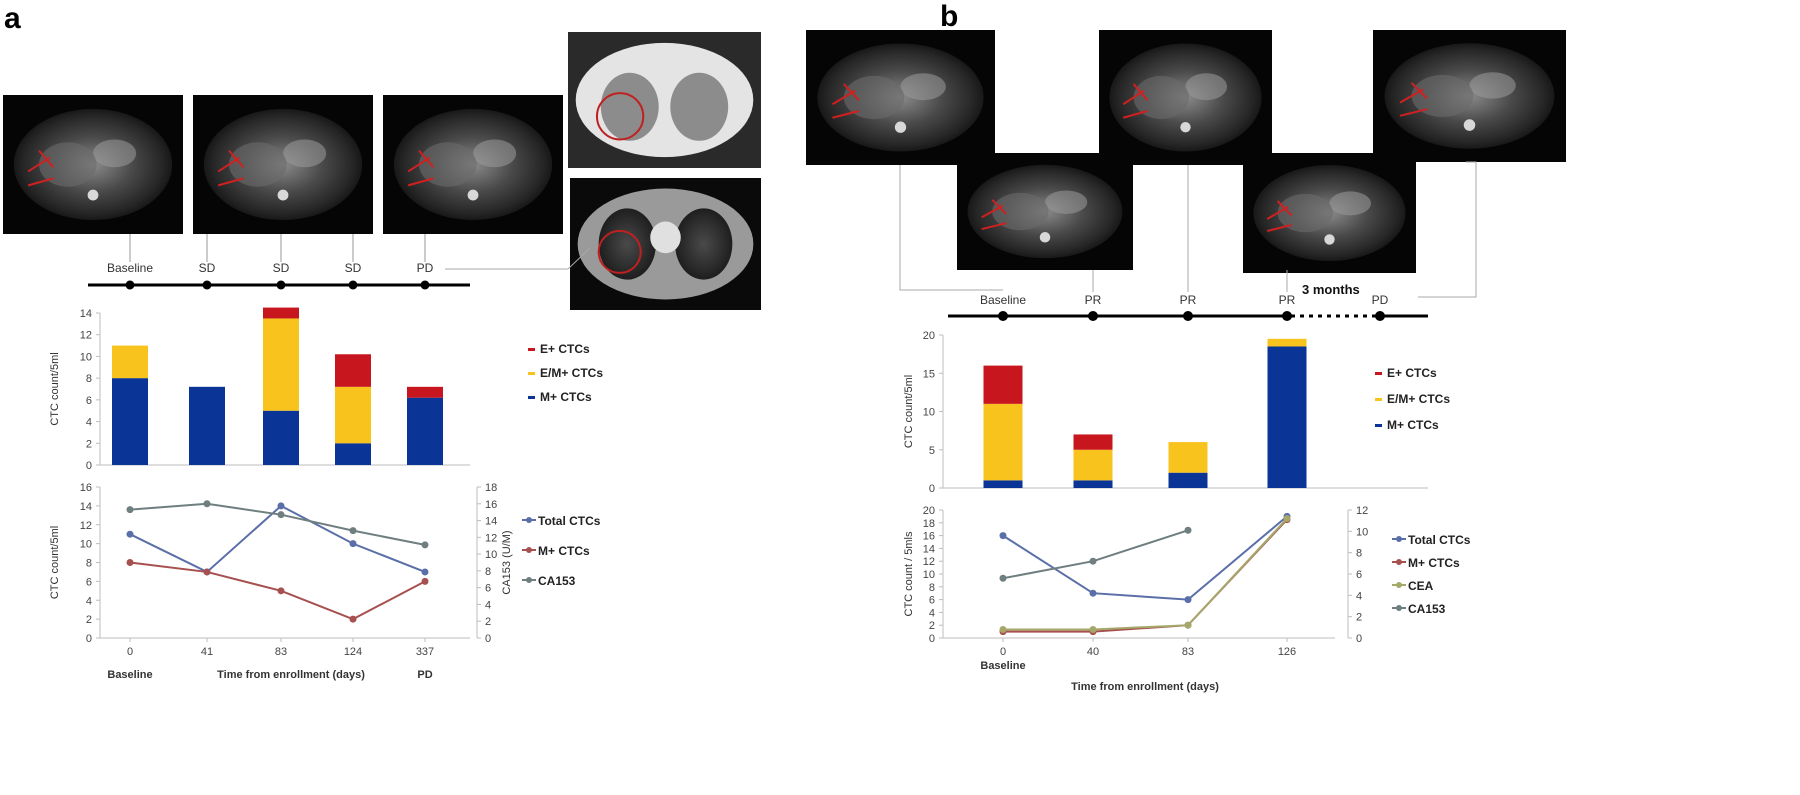 The height and width of the screenshot is (795, 1800). Describe the element at coordinates (488, 589) in the screenshot. I see `y2-tick-label: 6` at that location.